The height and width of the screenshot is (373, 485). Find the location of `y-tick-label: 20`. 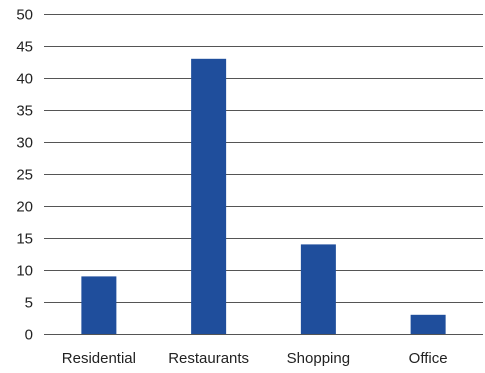

y-tick-label: 20 is located at coordinates (24, 207).